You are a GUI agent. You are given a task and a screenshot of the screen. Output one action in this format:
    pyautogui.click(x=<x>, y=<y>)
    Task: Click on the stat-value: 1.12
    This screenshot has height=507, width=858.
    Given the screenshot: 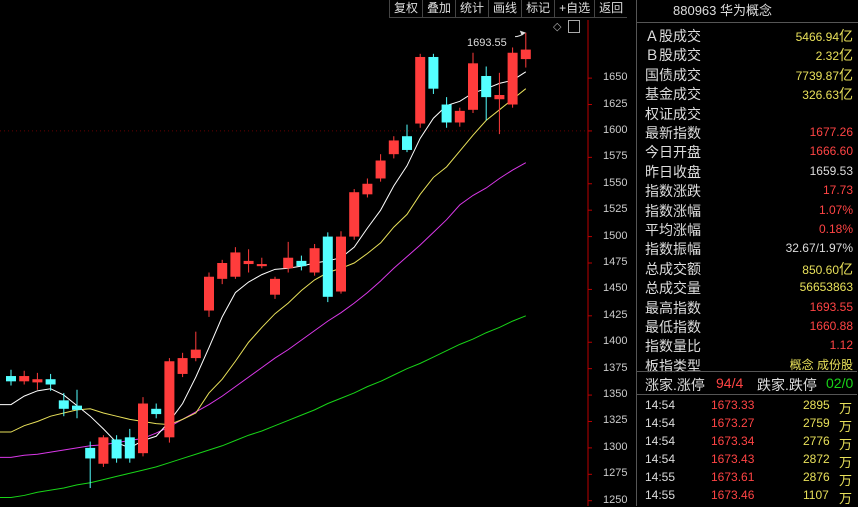 What is the action you would take?
    pyautogui.click(x=841, y=344)
    